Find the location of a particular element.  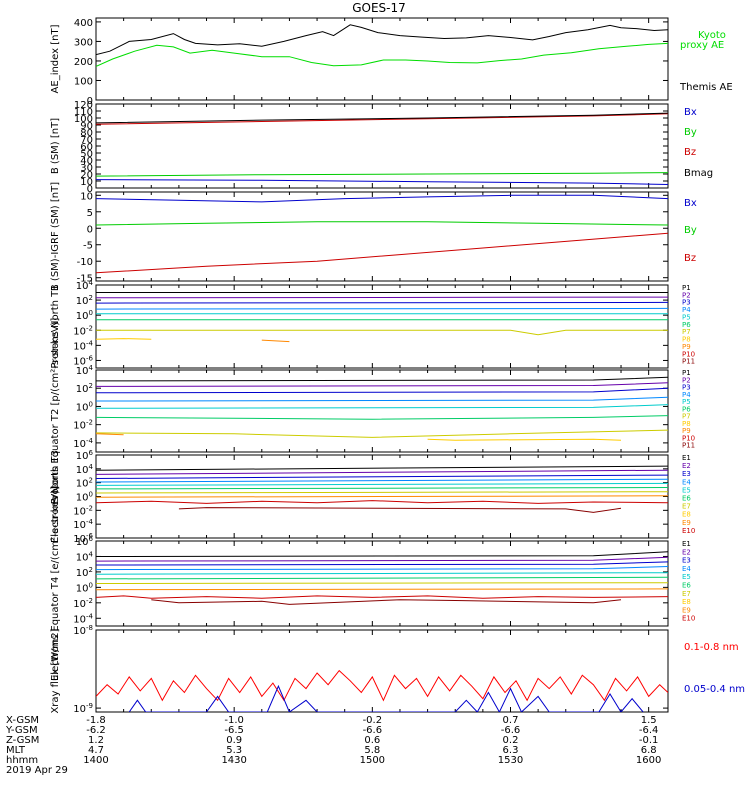

y-axis-label: Electrons Equator T4 [e/(cm²-s-sr-keV)] is located at coordinates (55, 583).